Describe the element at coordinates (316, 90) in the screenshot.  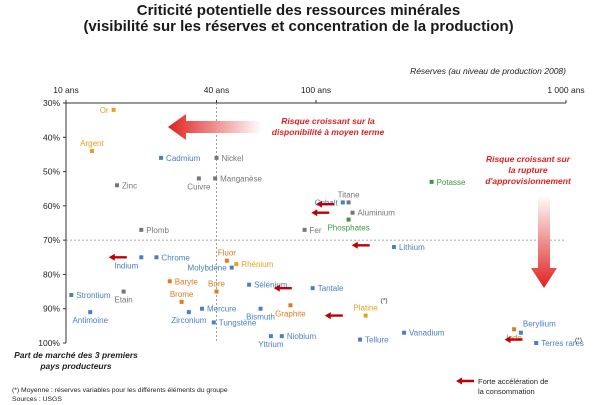
I see `x-tick-label: 100 ans` at that location.